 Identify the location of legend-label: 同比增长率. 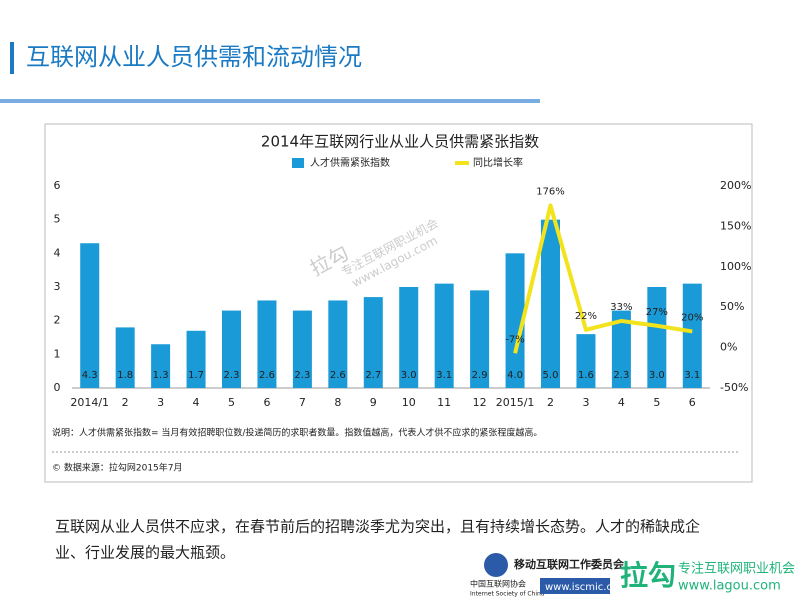
(498, 162).